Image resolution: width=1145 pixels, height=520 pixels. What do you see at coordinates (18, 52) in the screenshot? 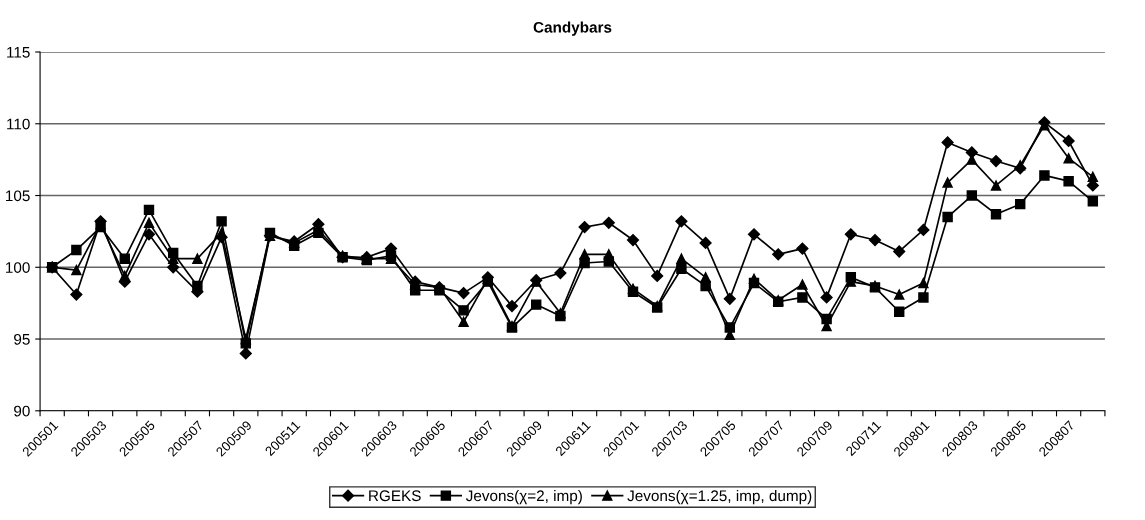
I see `y-tick-label: 115` at bounding box center [18, 52].